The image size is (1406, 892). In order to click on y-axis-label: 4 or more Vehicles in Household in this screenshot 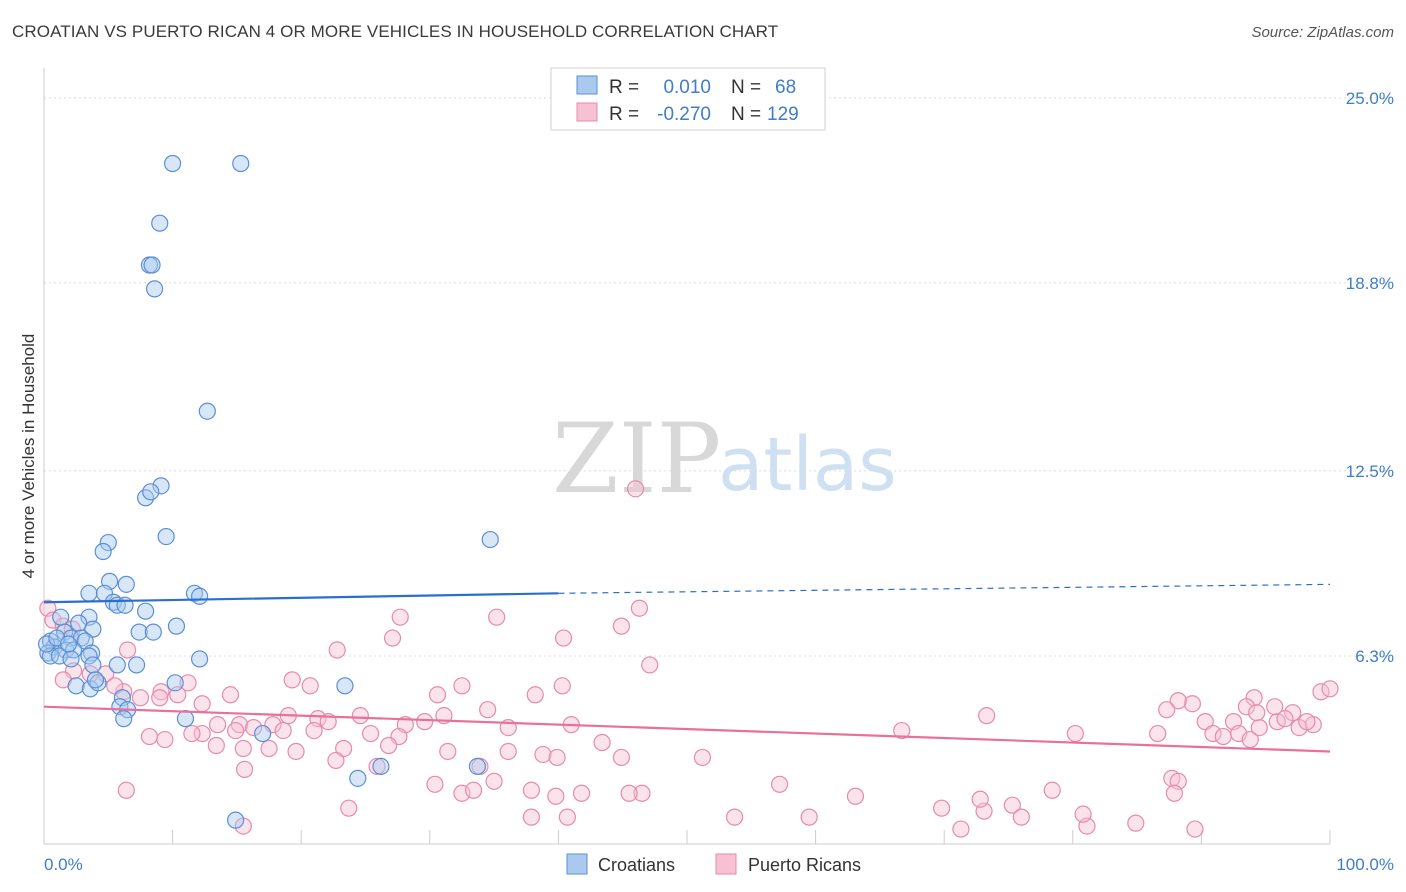, I will do `click(28, 456)`.